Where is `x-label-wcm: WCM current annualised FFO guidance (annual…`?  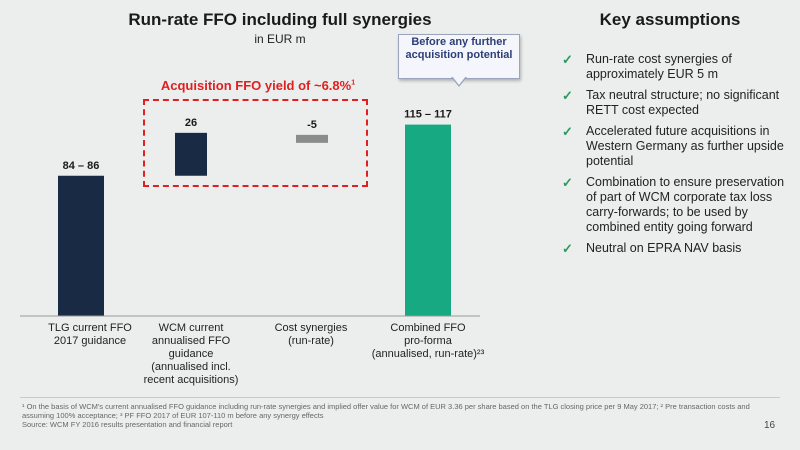 x-label-wcm: WCM current annualised FFO guidance (annual… is located at coordinates (191, 354).